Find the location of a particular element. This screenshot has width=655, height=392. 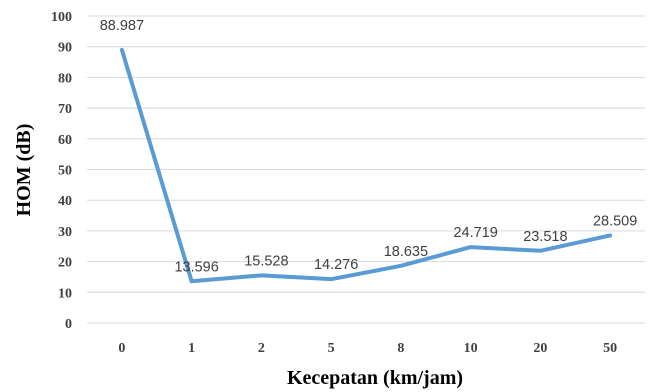

y-axis-ticks: 0 10 20 30 40 50 60 70 80 90 100 is located at coordinates (61, 171).